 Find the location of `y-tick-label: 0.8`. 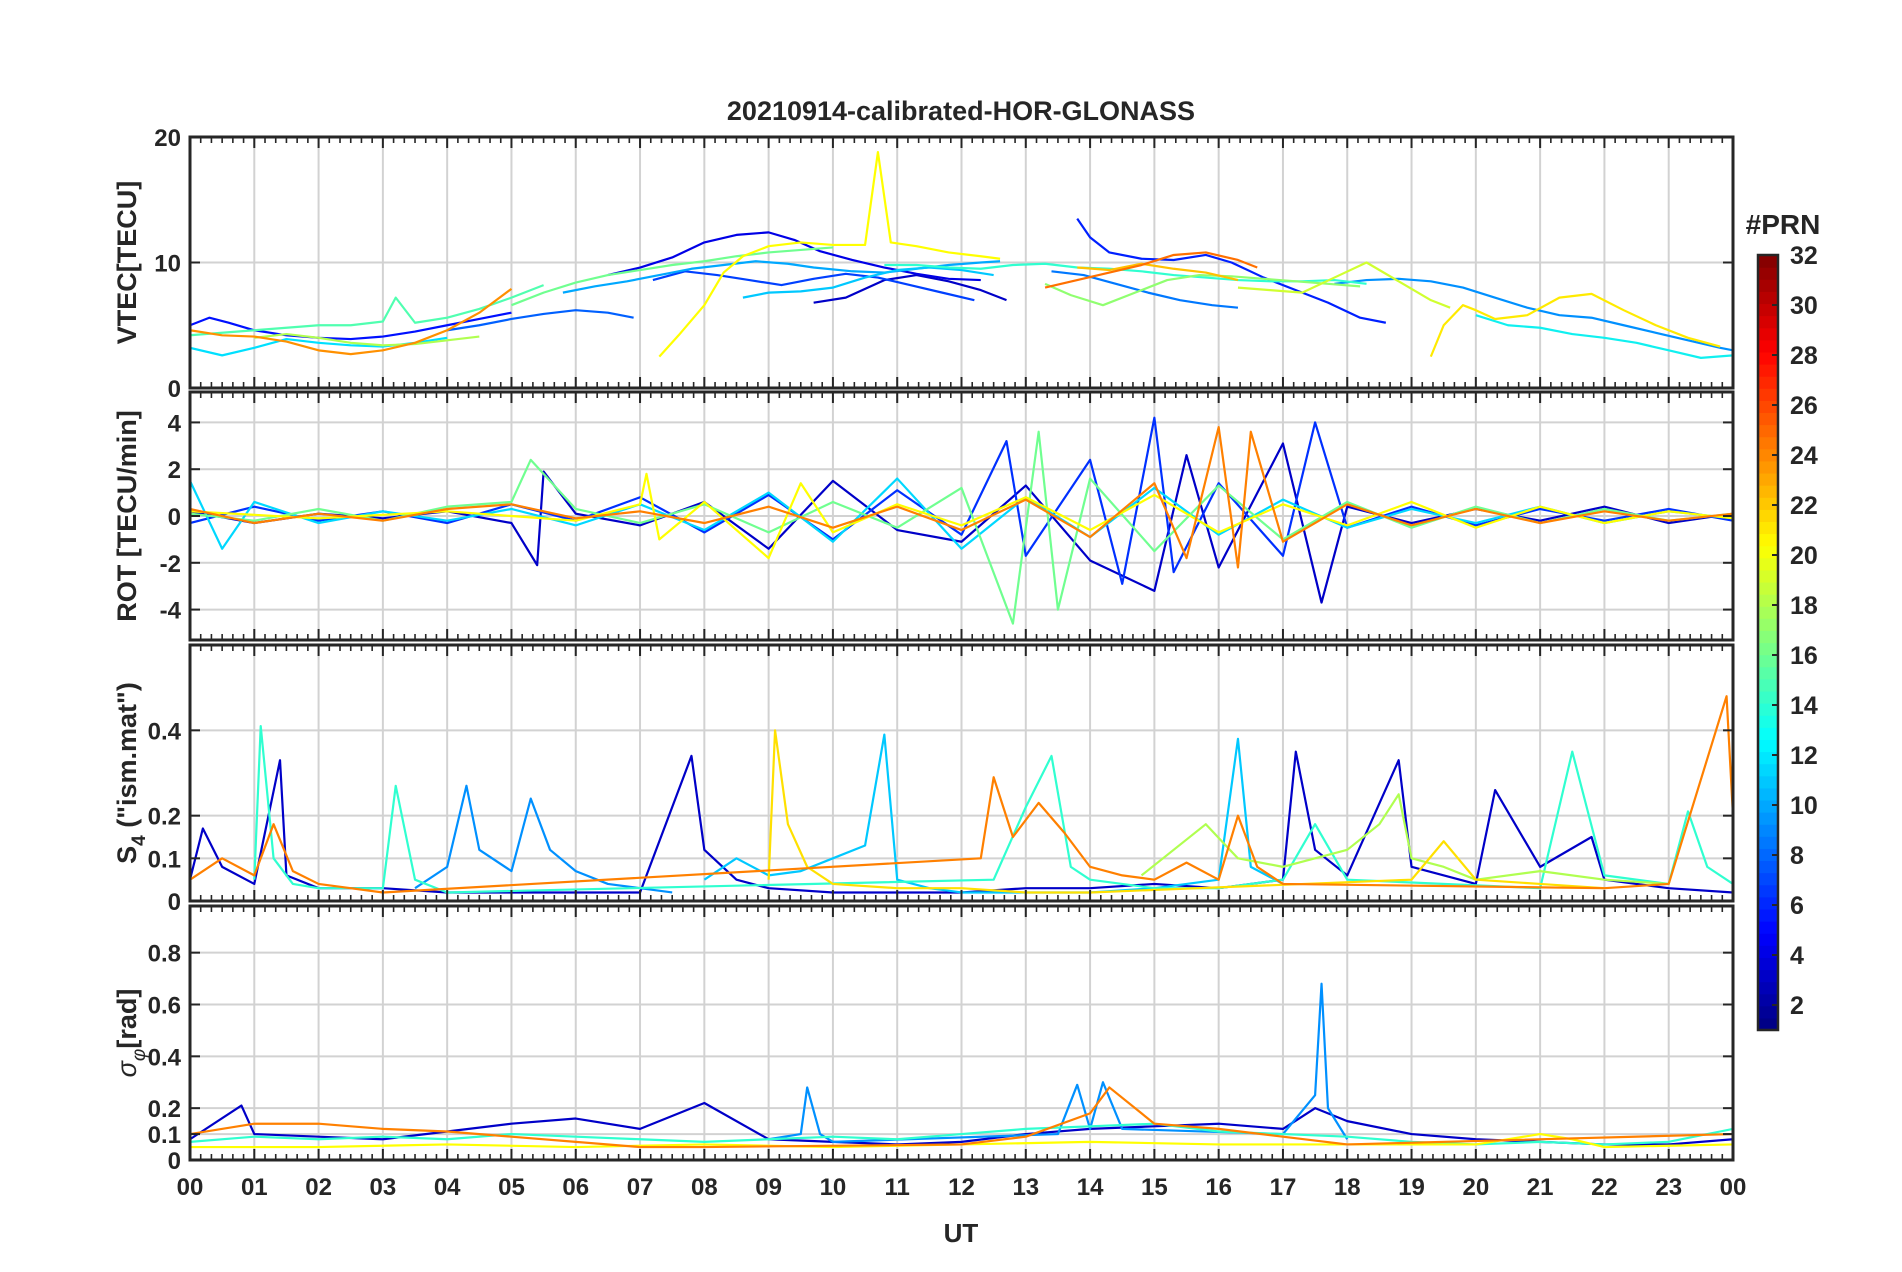

y-tick-label: 0.8 is located at coordinates (164, 954).